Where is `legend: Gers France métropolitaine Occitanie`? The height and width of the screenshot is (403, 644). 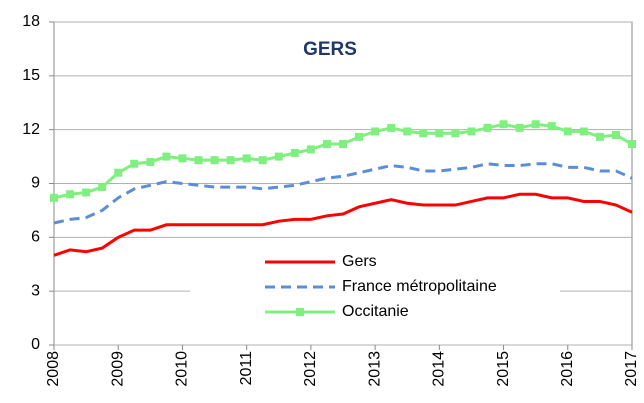
legend: Gers France métropolitaine Occitanie is located at coordinates (375, 286).